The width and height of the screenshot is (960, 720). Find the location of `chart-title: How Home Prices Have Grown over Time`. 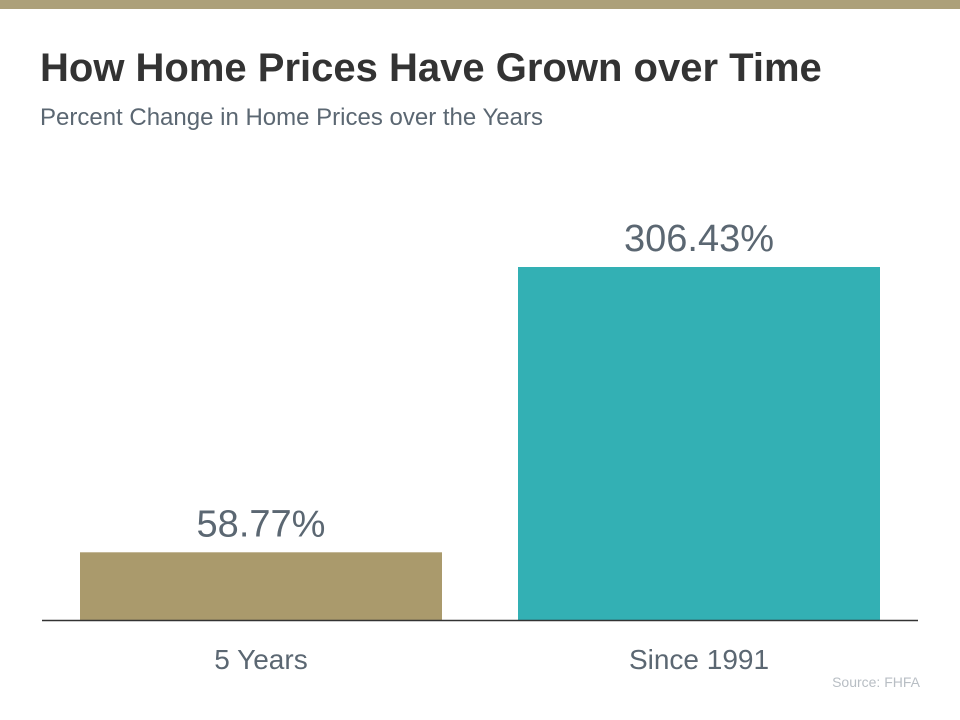

chart-title: How Home Prices Have Grown over Time is located at coordinates (431, 68).